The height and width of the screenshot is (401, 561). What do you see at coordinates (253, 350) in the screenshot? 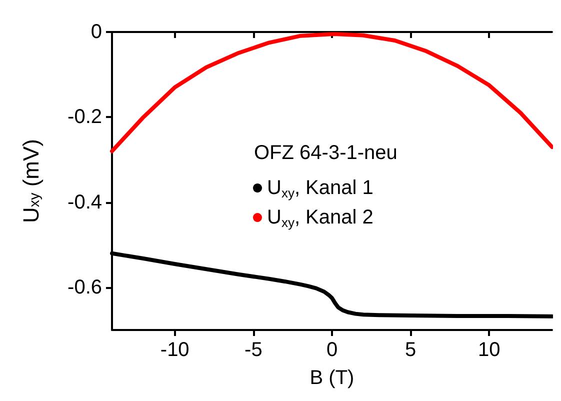
I see `x-tick-label: -5` at bounding box center [253, 350].